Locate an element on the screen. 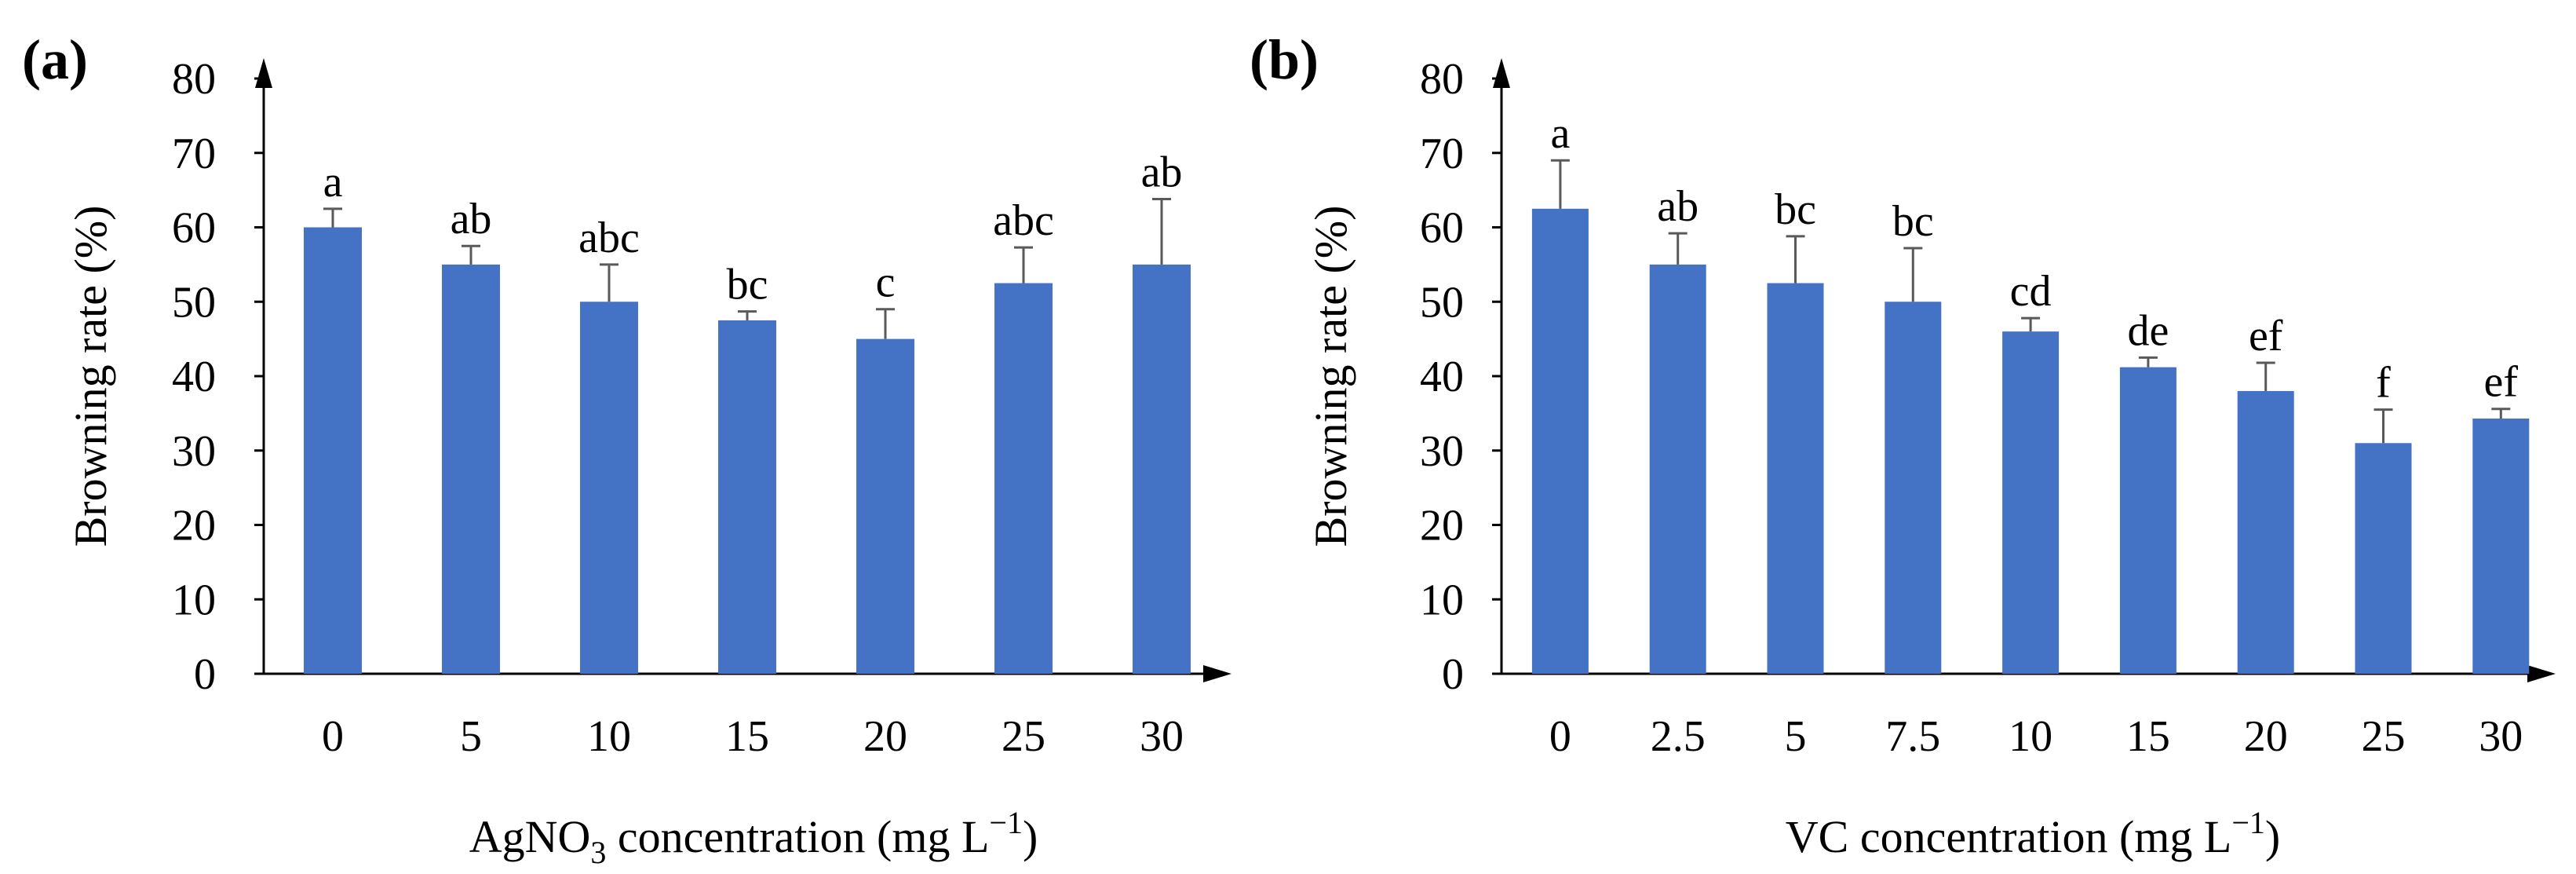  x-axis-title-prefix: AgNO is located at coordinates (530, 836).